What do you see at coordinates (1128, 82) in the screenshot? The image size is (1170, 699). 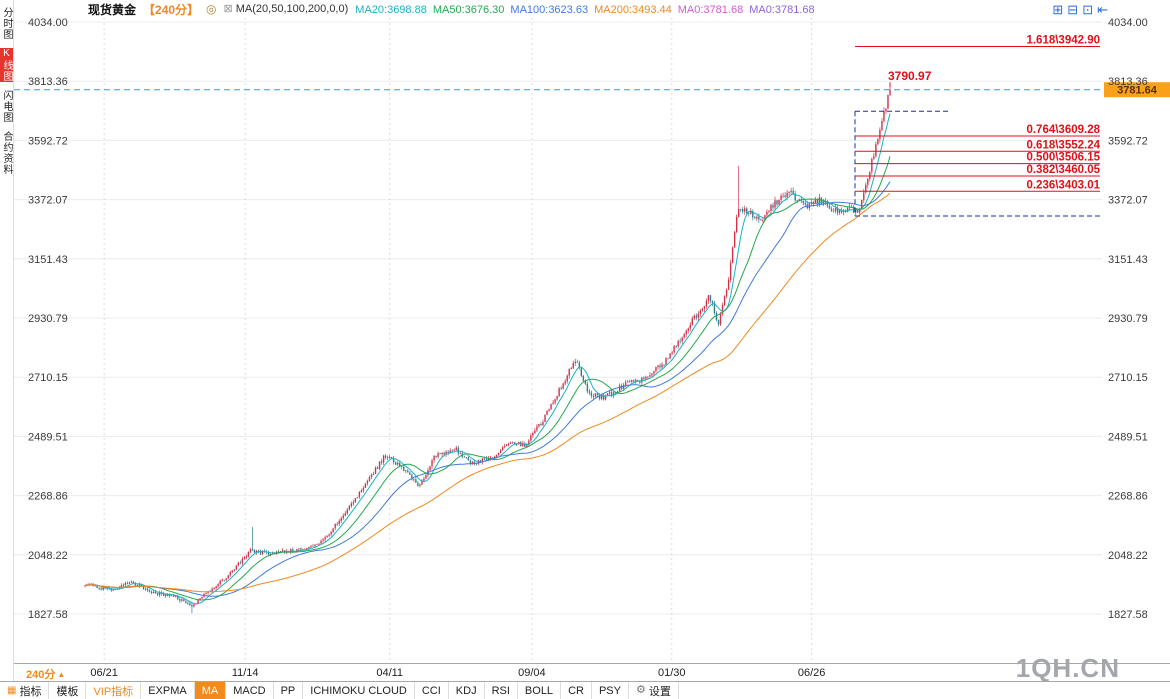 I see `svg-text: 3813.36` at bounding box center [1128, 82].